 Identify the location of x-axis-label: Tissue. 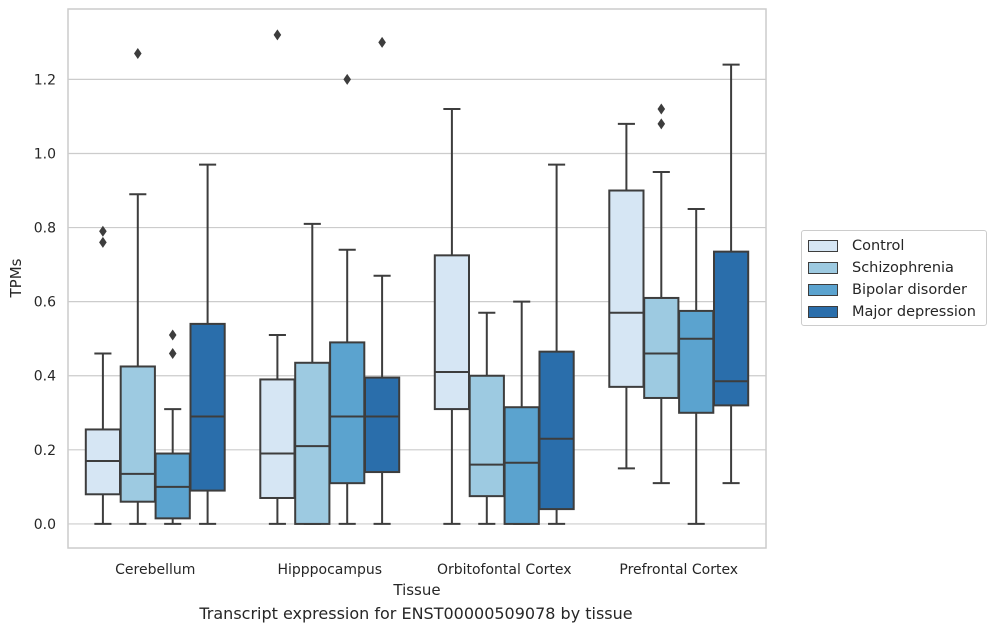
(416, 590).